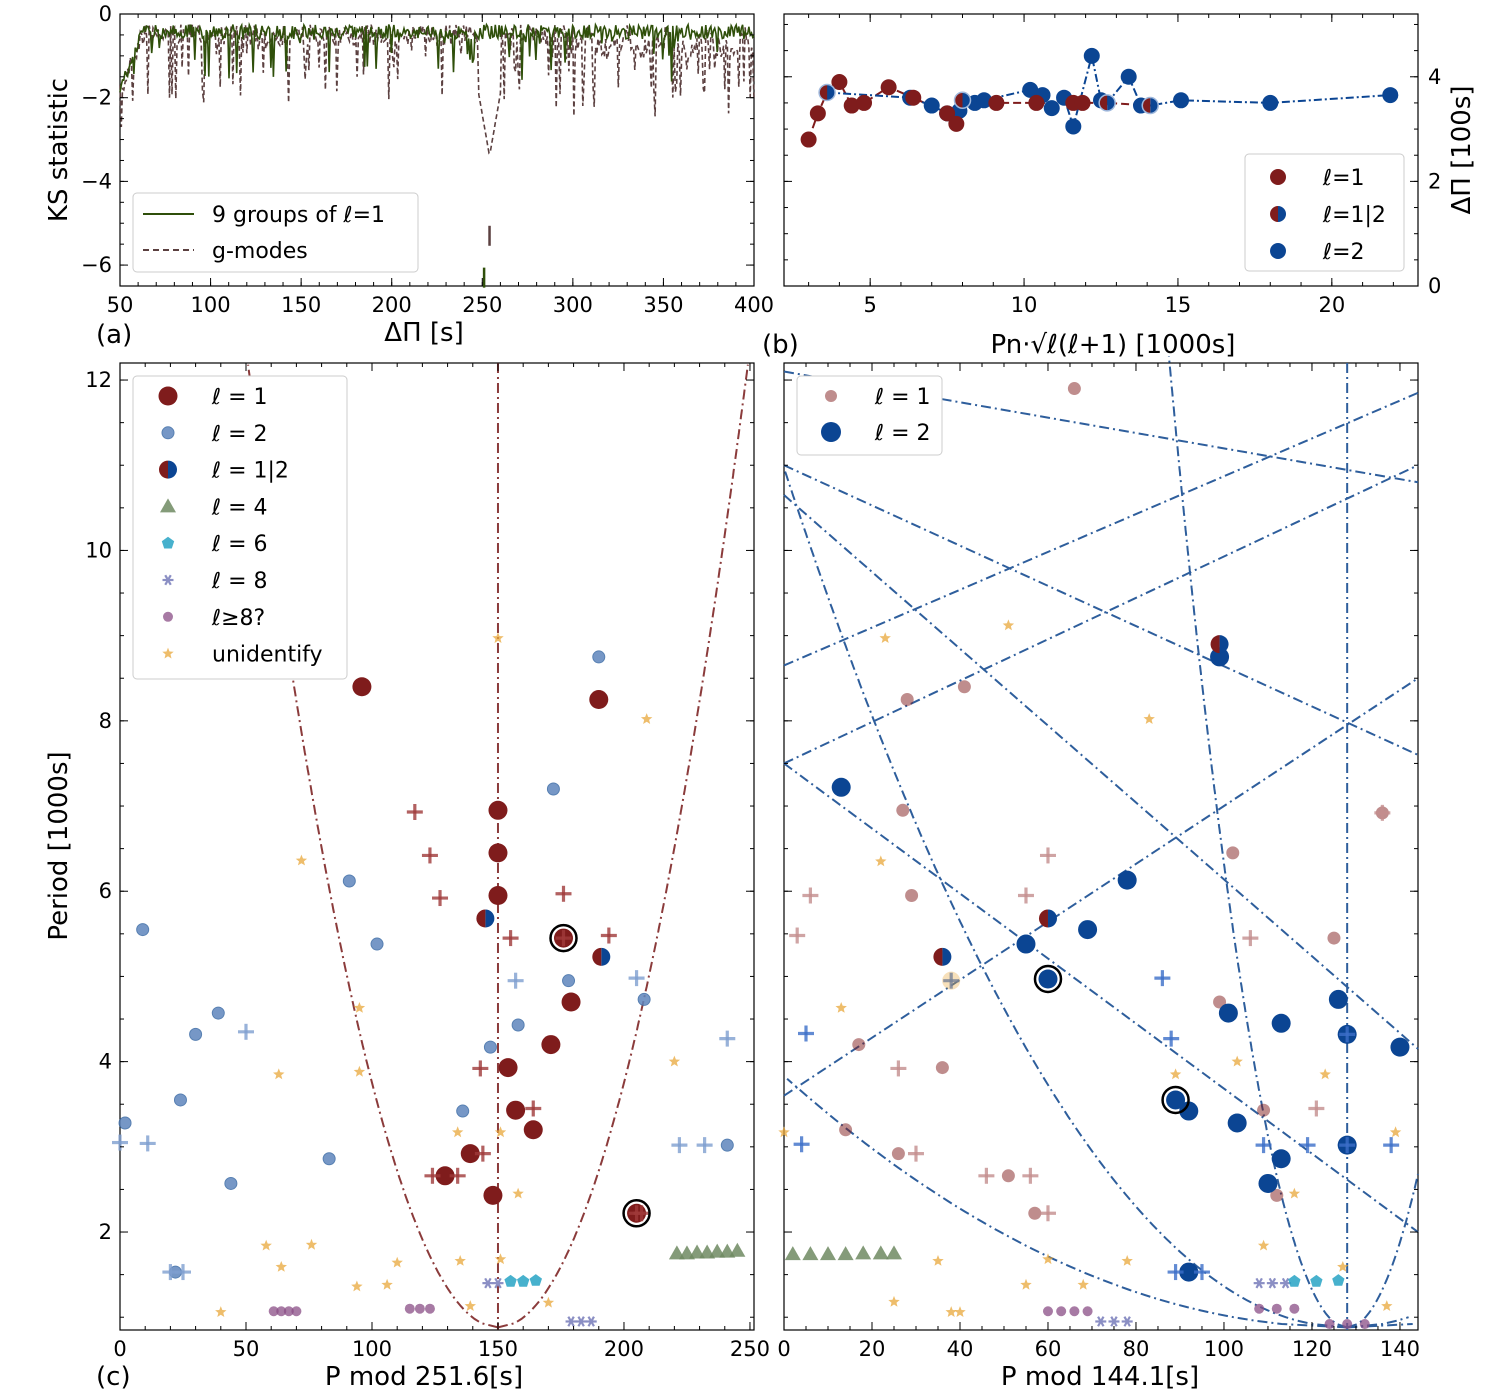 The image size is (1500, 1400). Describe the element at coordinates (168, 505) in the screenshot. I see `legend-marker-l4-mode` at that location.